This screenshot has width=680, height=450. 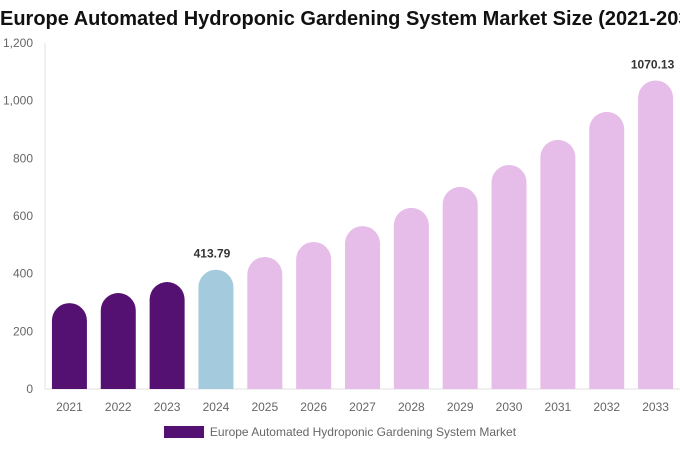 What do you see at coordinates (509, 276) in the screenshot?
I see `bar-2030` at bounding box center [509, 276].